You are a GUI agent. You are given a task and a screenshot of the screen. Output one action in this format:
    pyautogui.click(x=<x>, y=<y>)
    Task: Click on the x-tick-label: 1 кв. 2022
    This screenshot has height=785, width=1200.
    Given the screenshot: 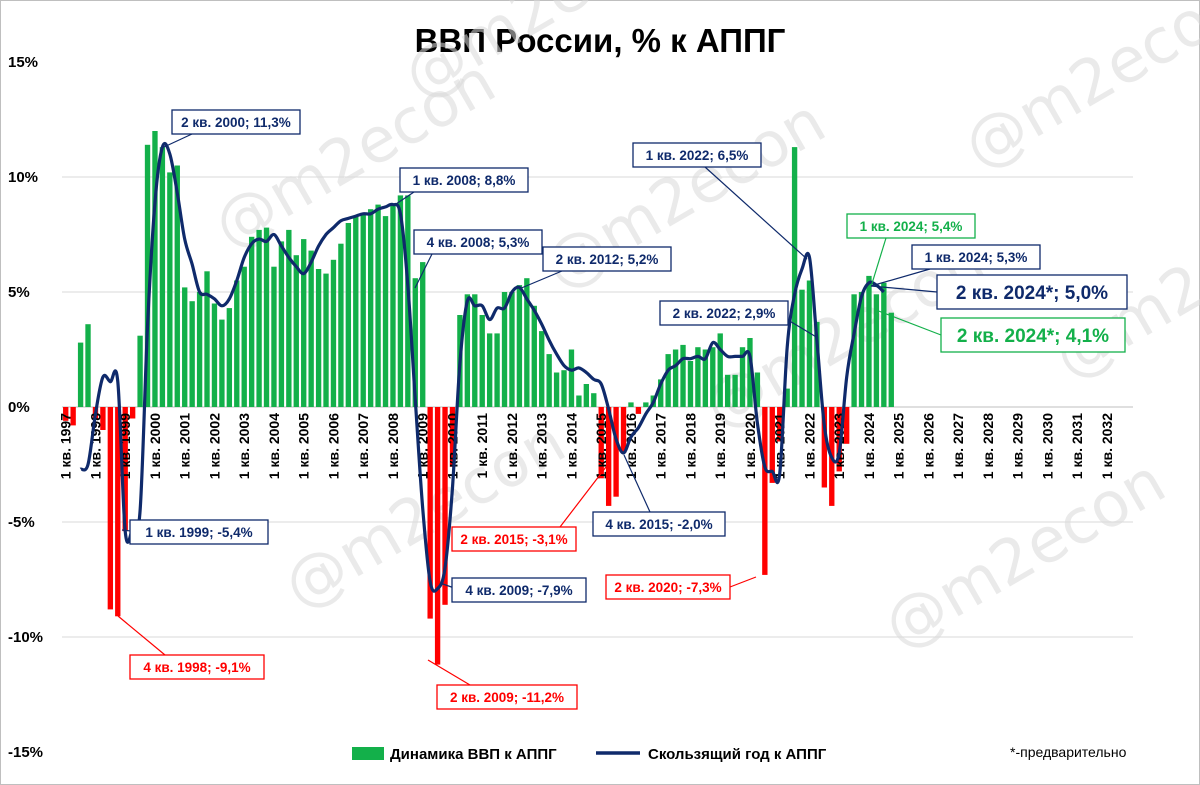 What is the action you would take?
    pyautogui.click(x=809, y=446)
    